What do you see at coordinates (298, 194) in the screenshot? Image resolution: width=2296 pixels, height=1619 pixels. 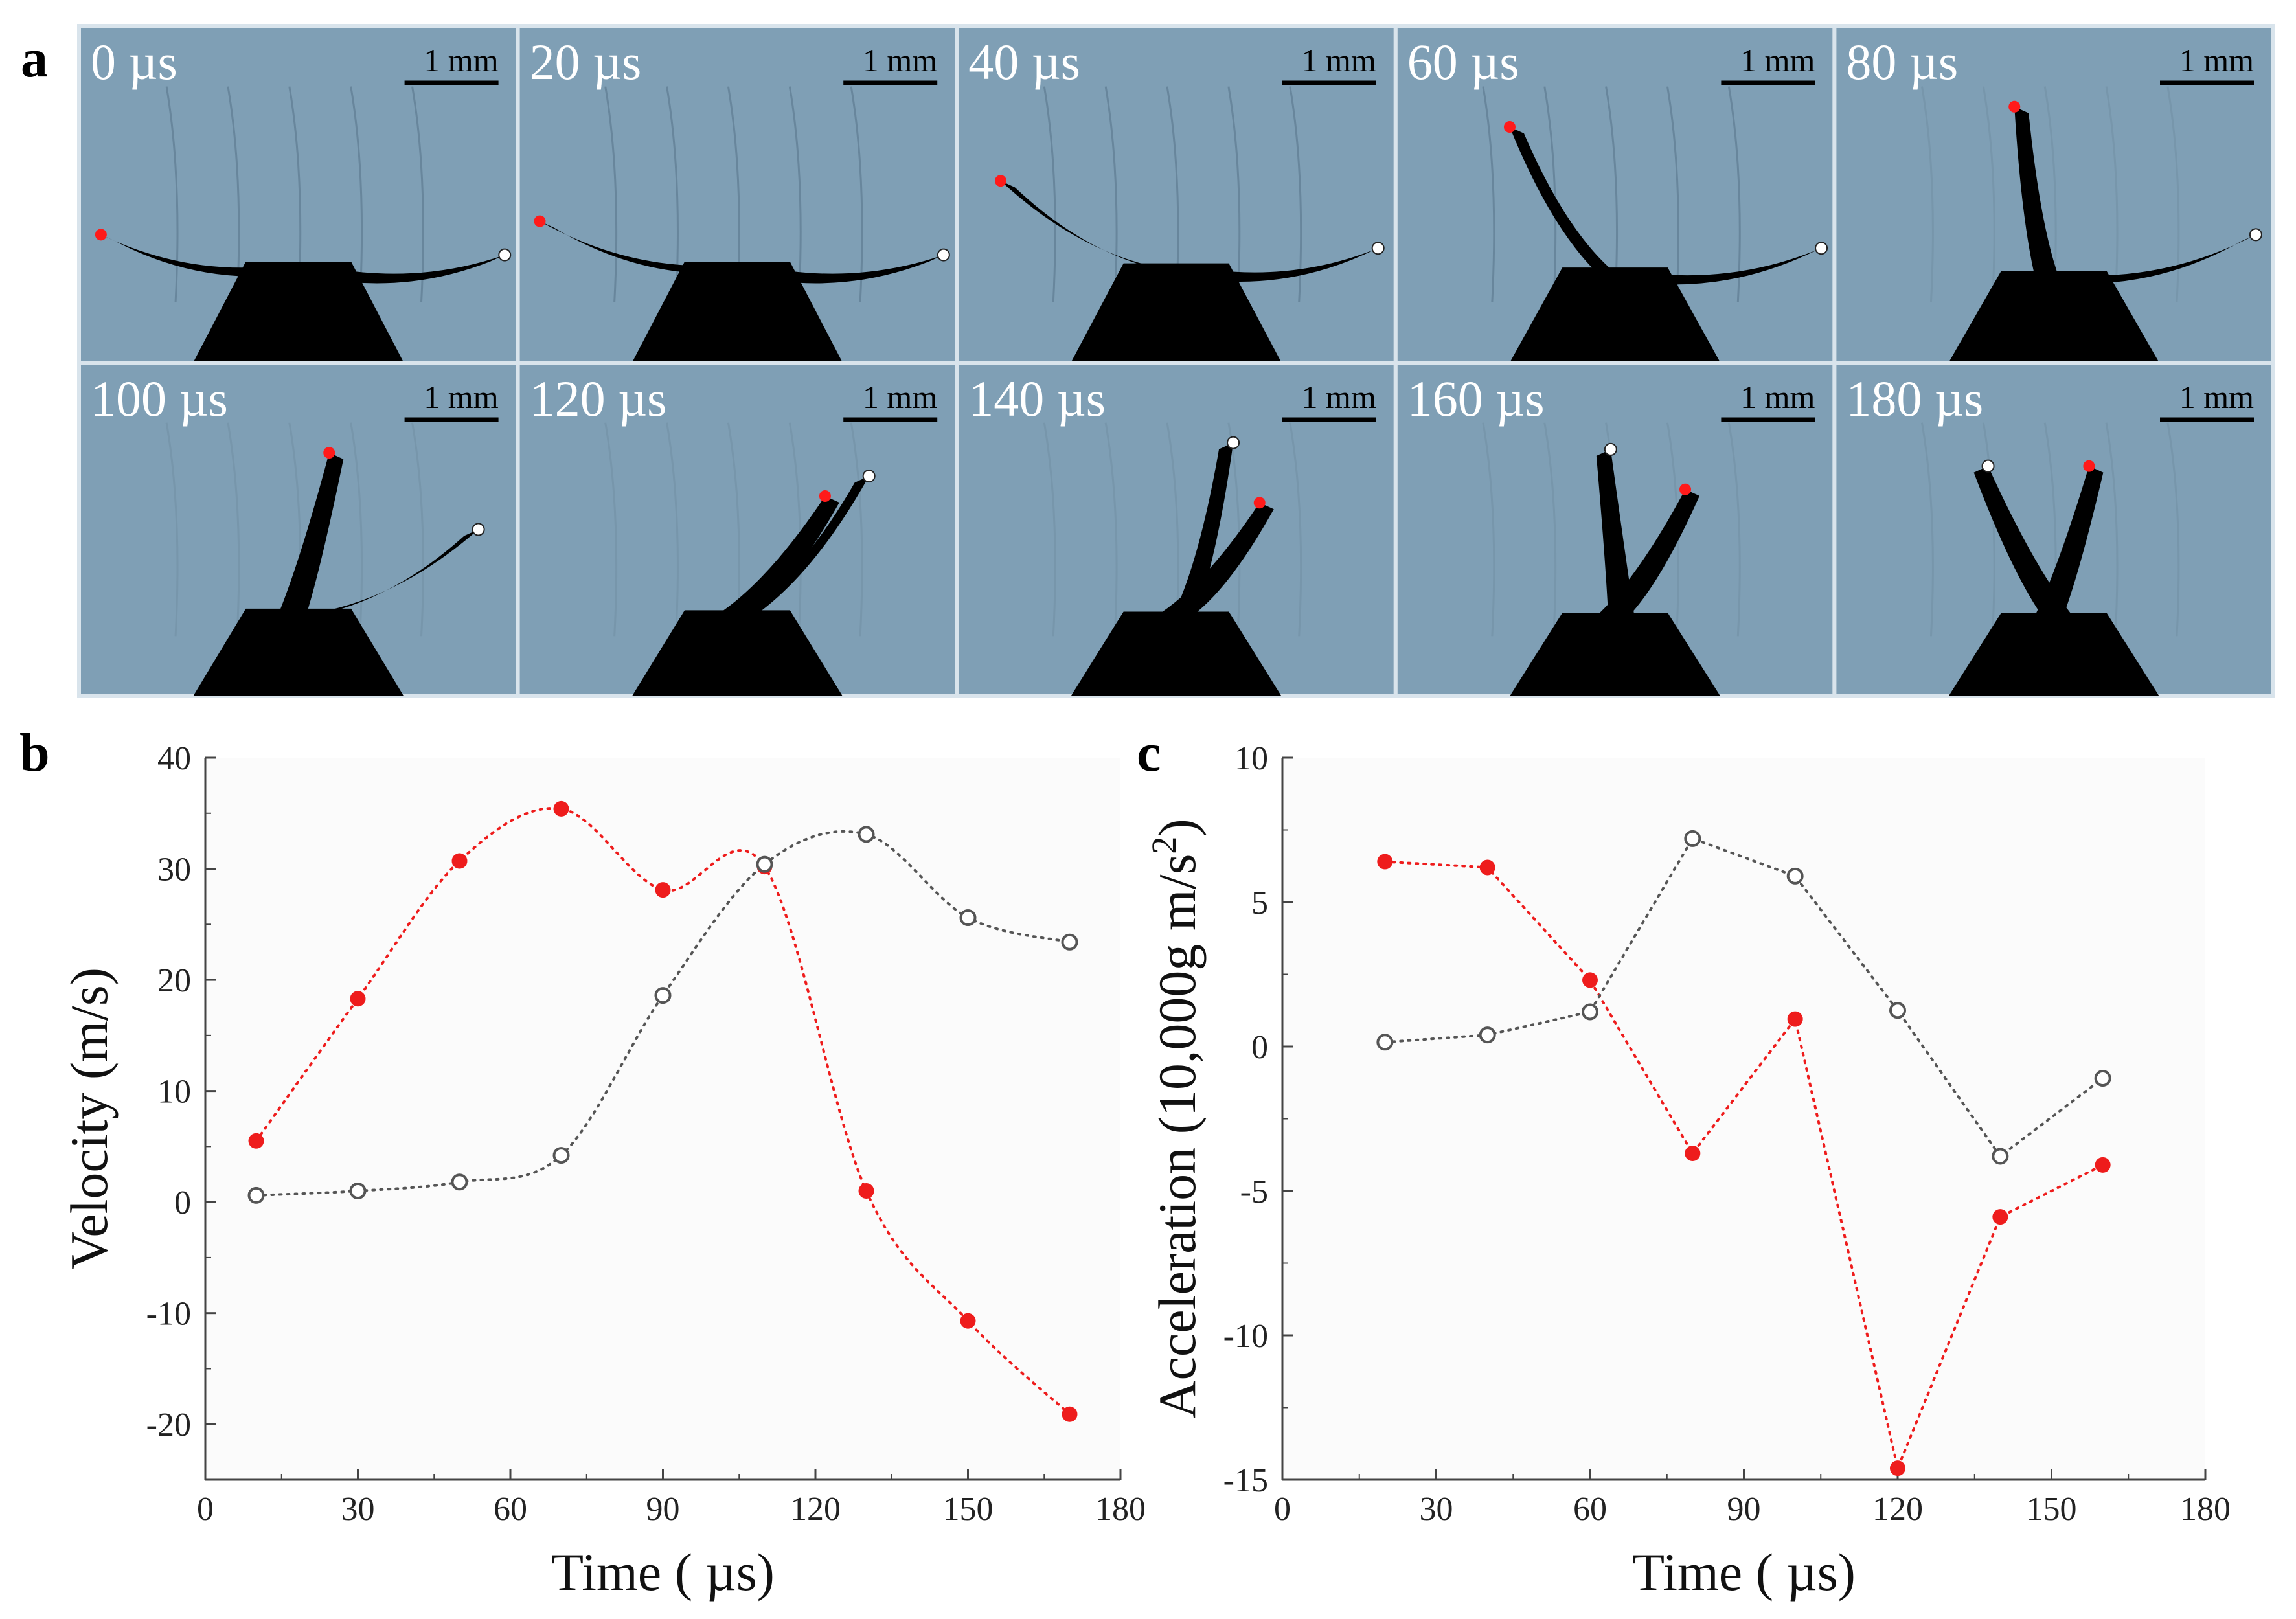 I see `frame-0: 0 µs 1 mm` at bounding box center [298, 194].